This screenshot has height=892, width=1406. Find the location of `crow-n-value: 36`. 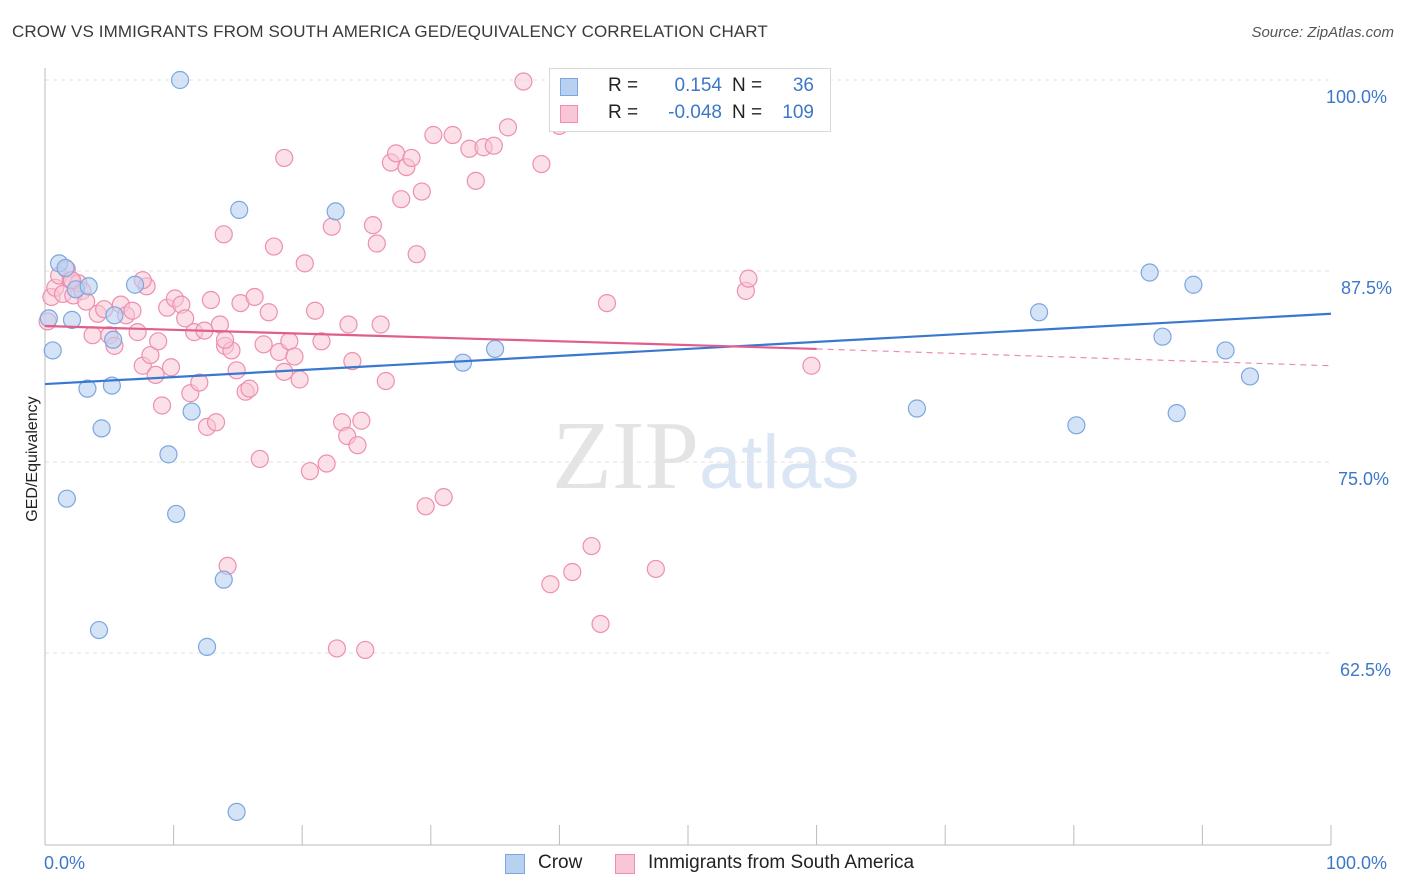

crow-n-value: 36 is located at coordinates (803, 85).